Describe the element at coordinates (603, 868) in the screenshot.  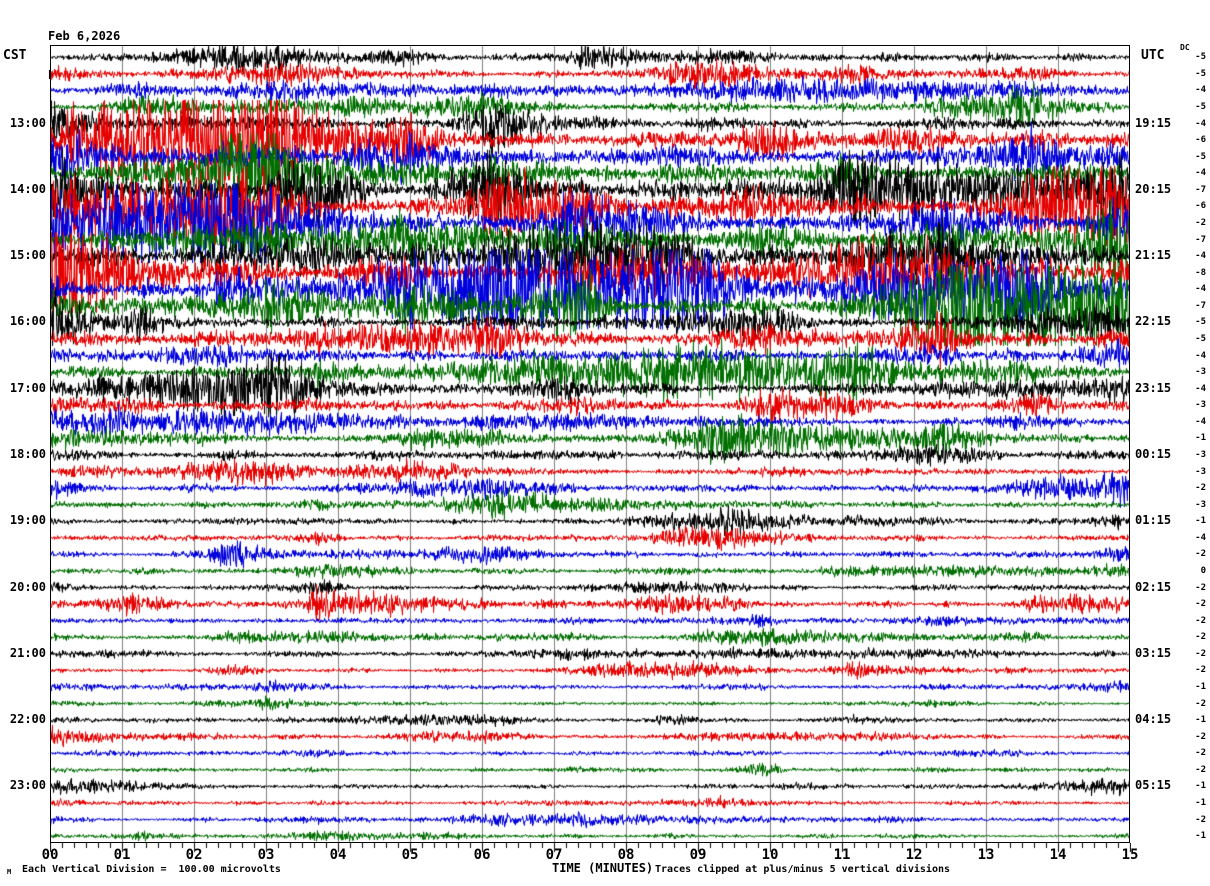
I see `x-axis-title: TIME (MINUTES)` at that location.